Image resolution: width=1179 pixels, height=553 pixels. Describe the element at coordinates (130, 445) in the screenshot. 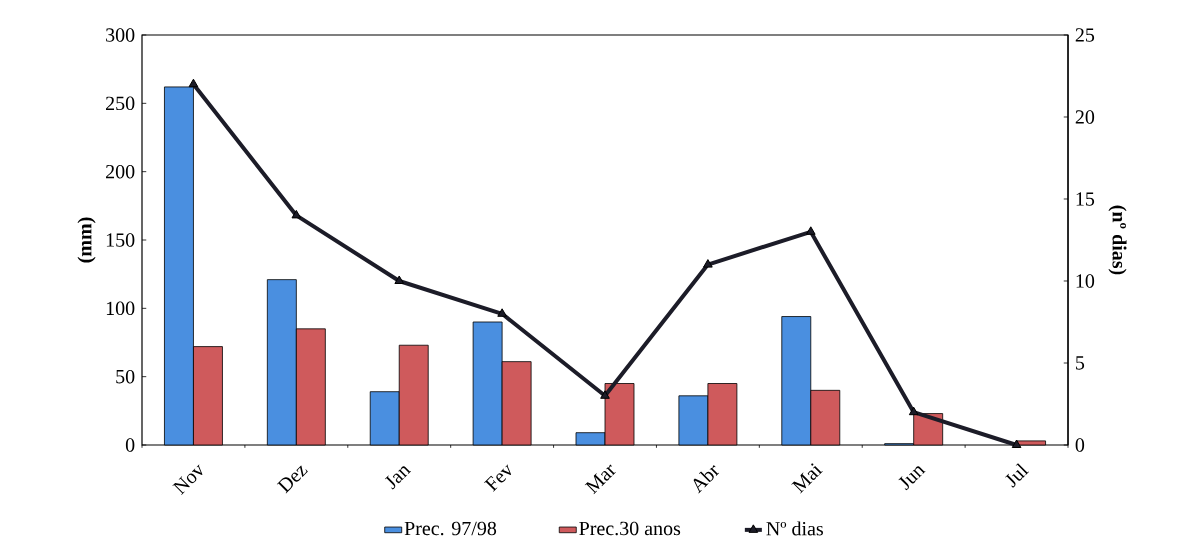

I see `y-tick-label: 0` at that location.